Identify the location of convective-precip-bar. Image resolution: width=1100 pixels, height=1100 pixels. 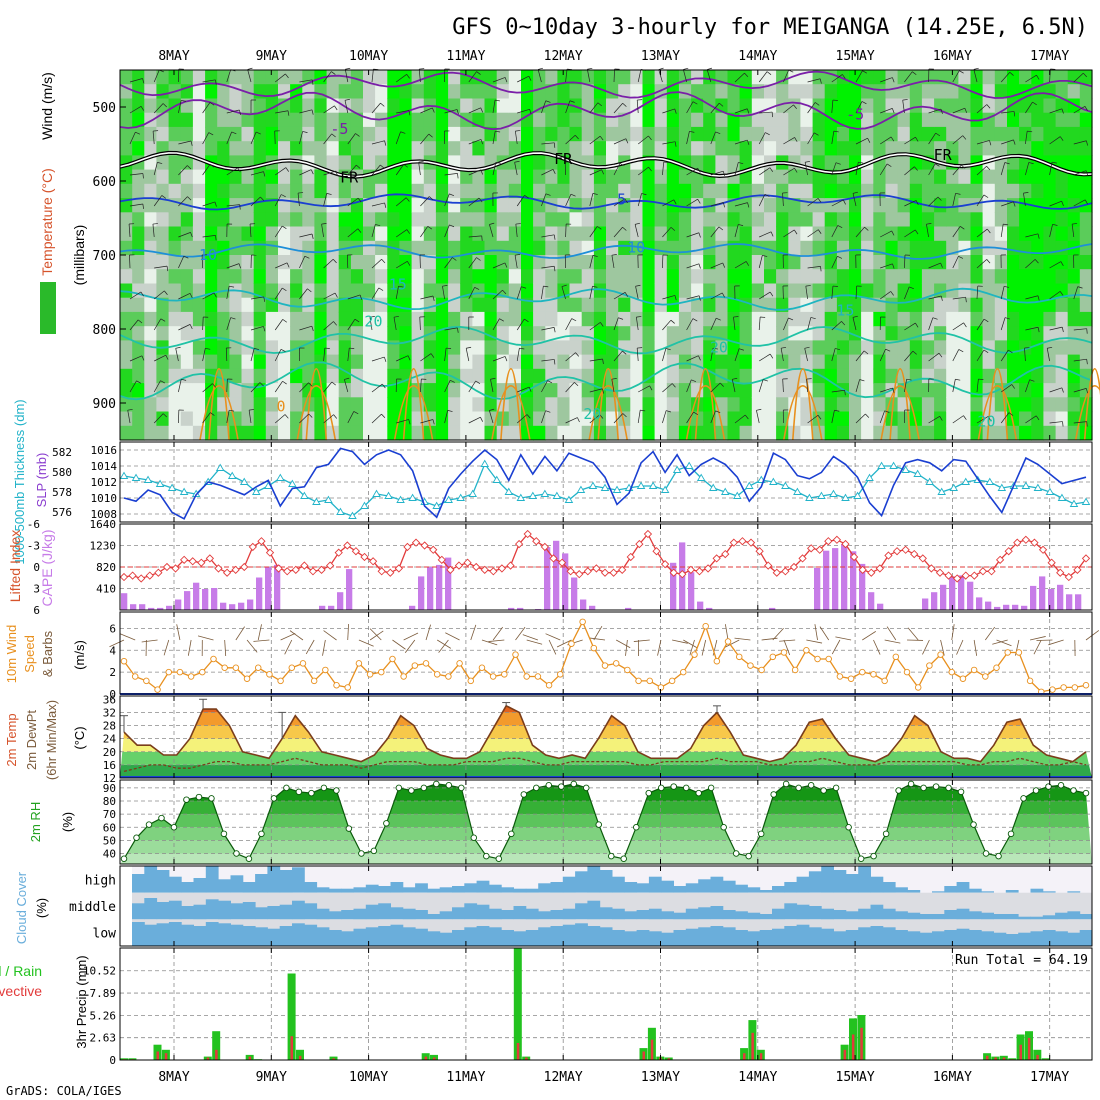
(250, 1058).